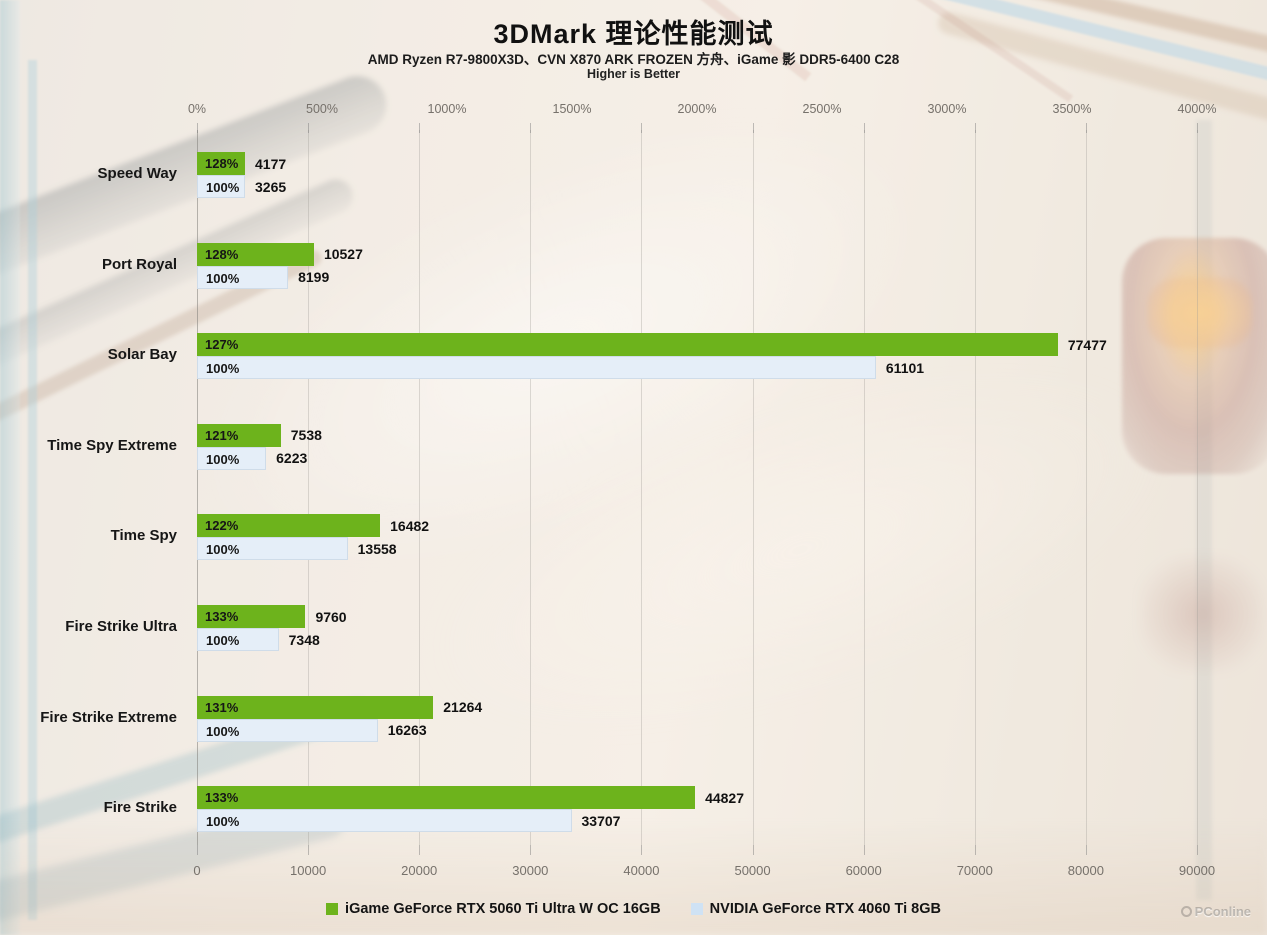  Describe the element at coordinates (314, 277) in the screenshot. I see `bar-value-label: 8199` at that location.